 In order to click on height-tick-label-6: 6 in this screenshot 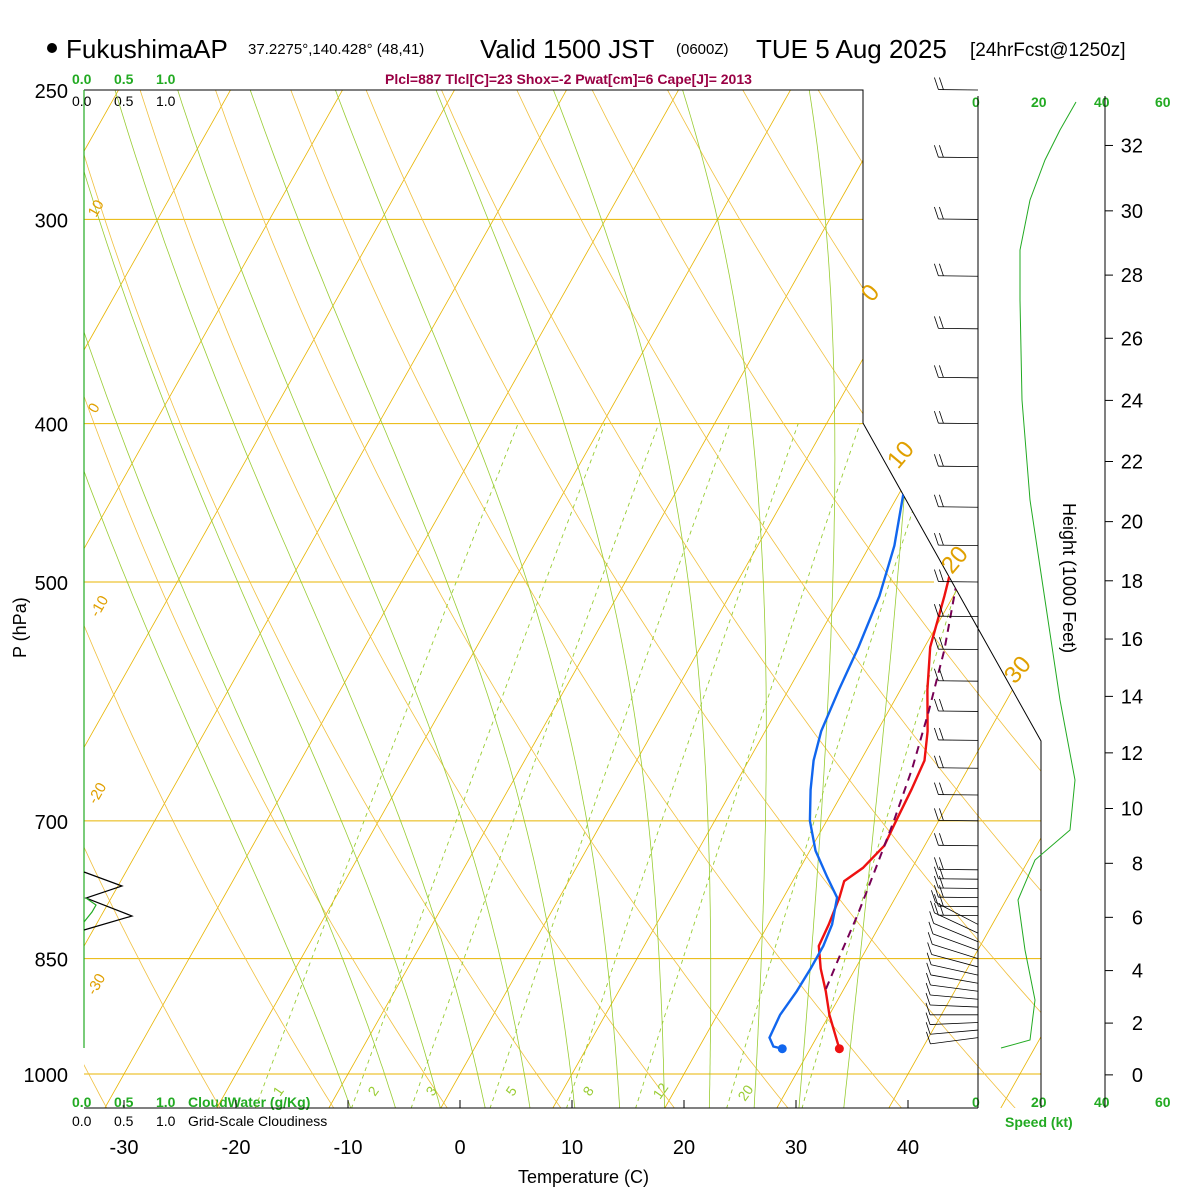, I will do `click(1137, 918)`.